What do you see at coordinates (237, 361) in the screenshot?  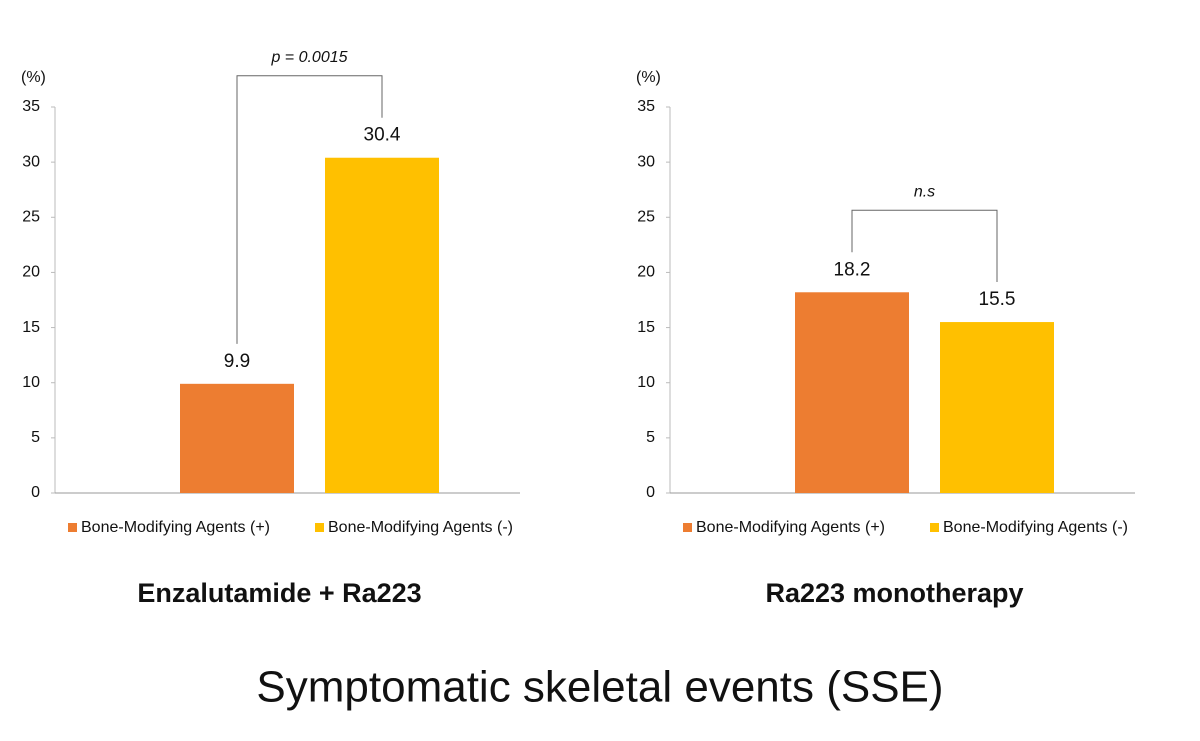 I see `value-label: 9.9` at bounding box center [237, 361].